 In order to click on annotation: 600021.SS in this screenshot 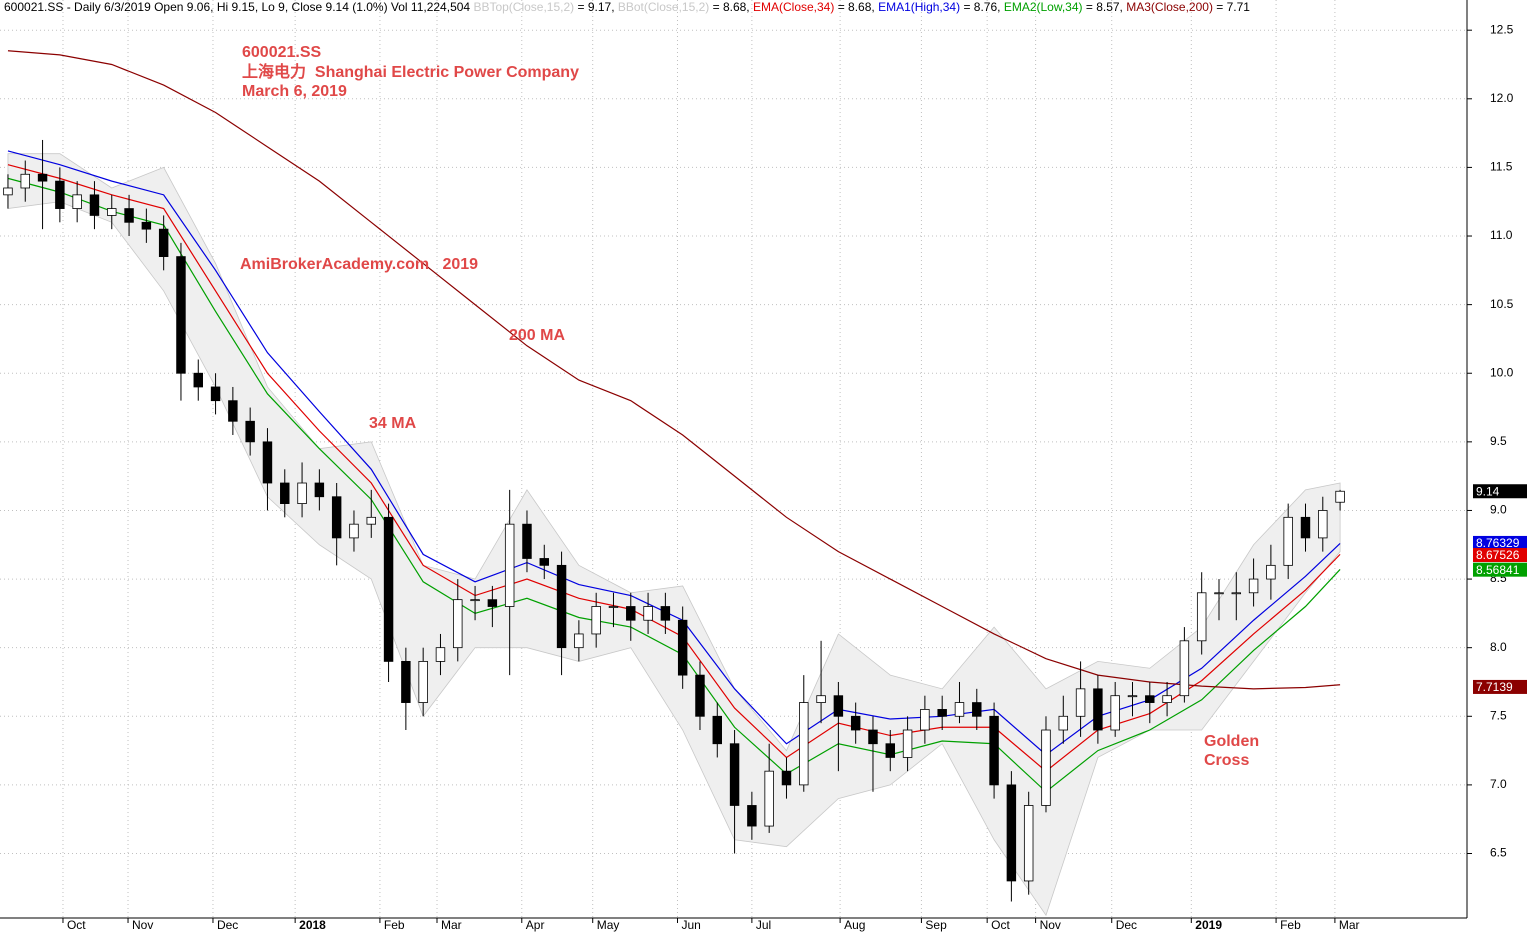, I will do `click(282, 52)`.